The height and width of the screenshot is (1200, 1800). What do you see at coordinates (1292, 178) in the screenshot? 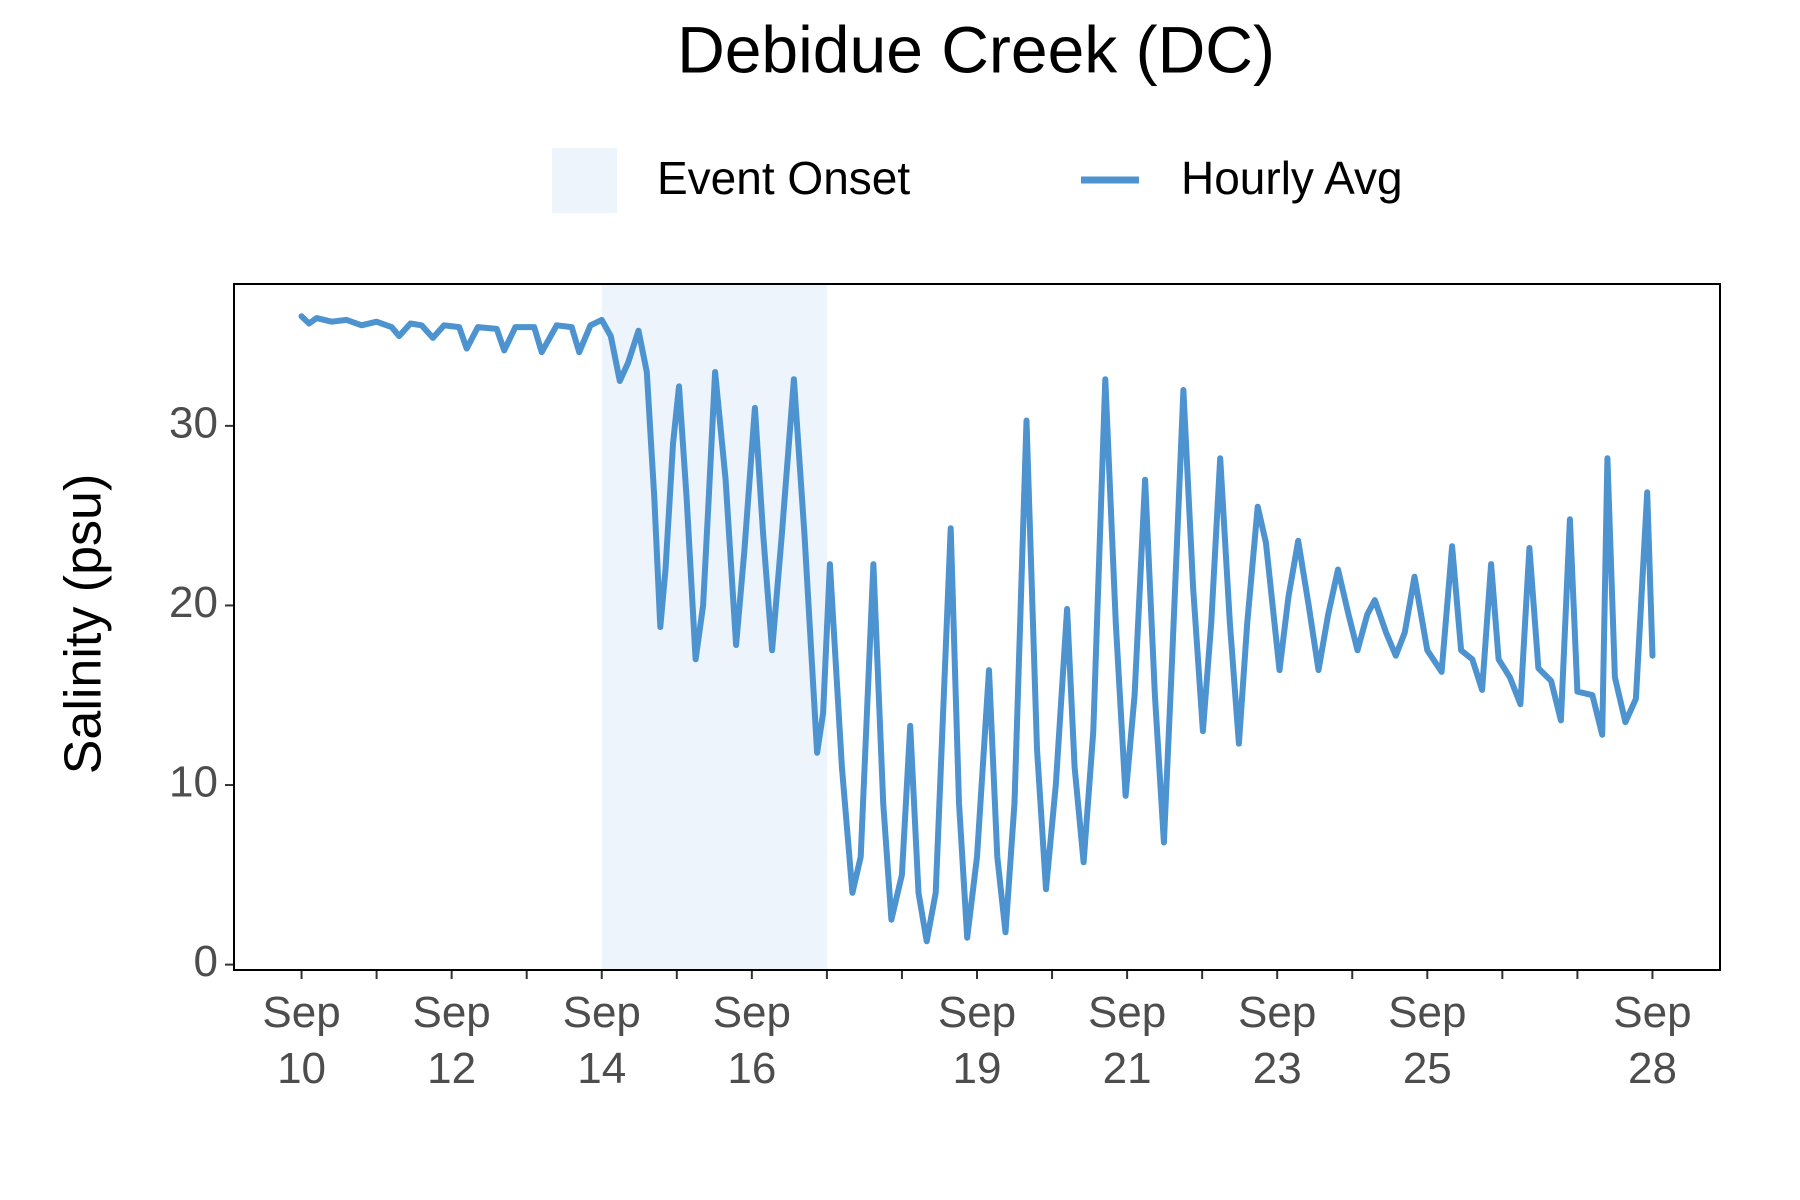
I see `legend-label: Hourly Avg` at bounding box center [1292, 178].